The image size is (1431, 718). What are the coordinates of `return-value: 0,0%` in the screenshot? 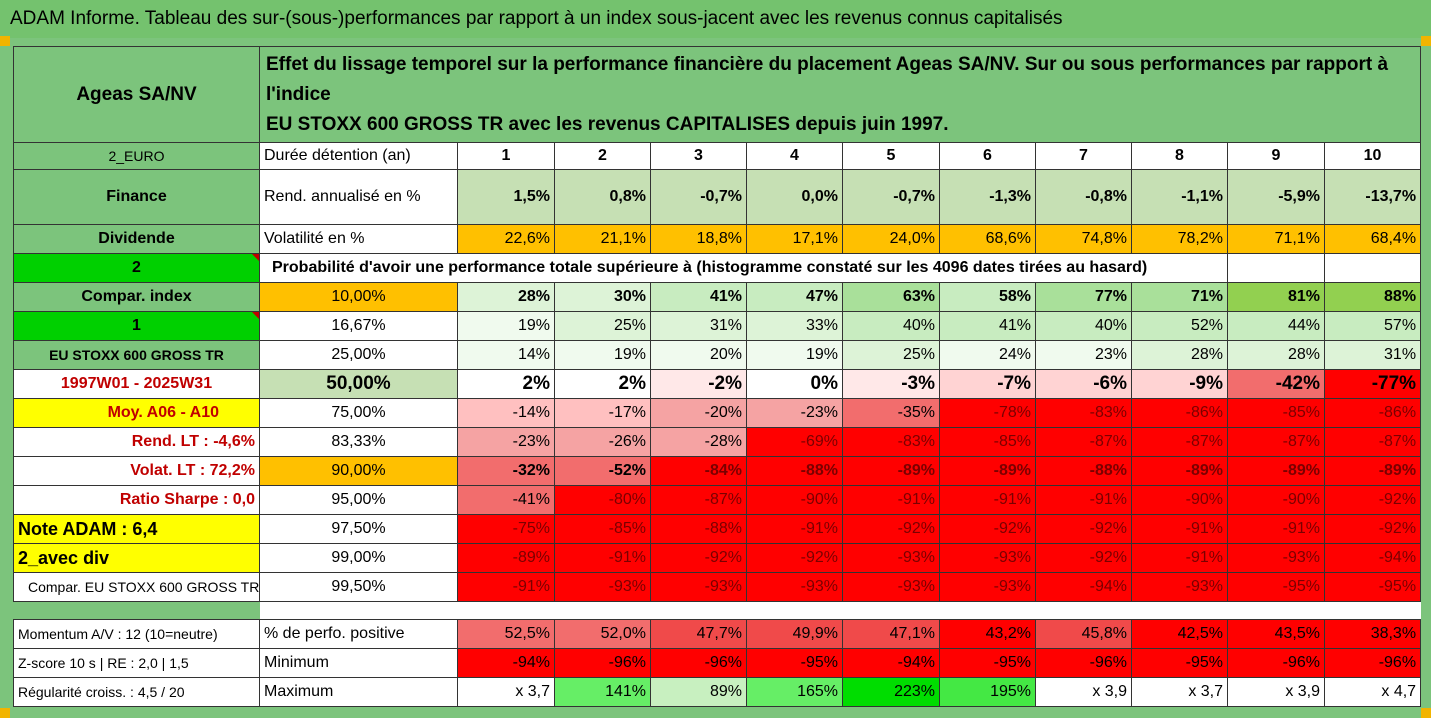 It's located at (794, 197).